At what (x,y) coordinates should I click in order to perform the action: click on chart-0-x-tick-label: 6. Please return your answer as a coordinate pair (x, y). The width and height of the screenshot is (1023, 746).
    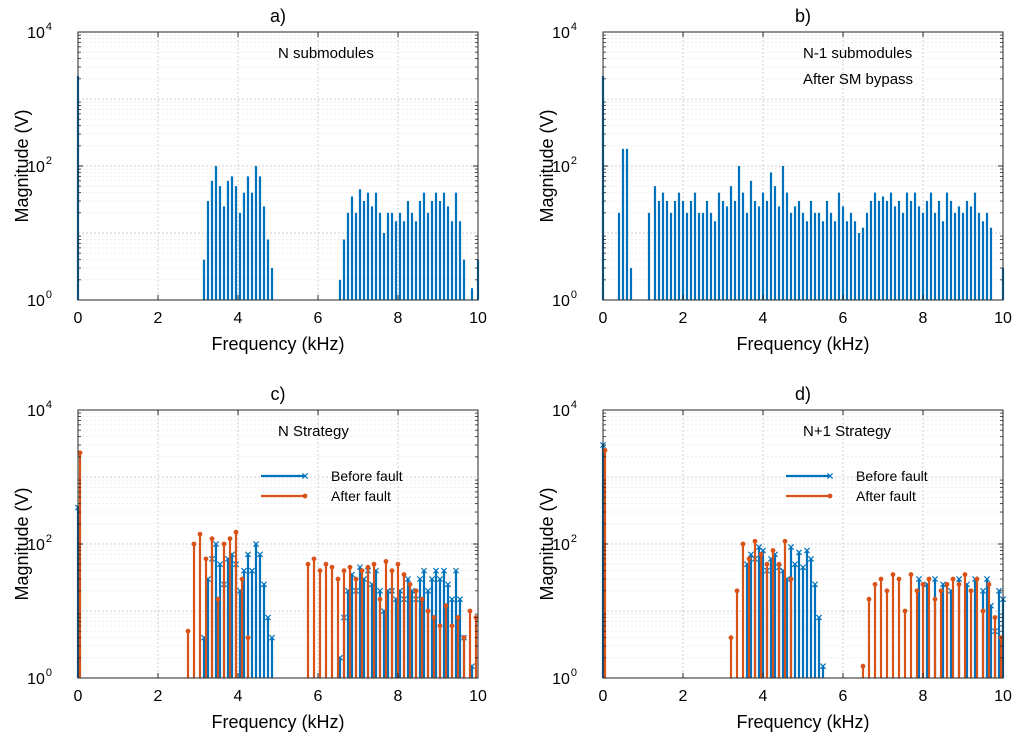
    Looking at the image, I should click on (318, 318).